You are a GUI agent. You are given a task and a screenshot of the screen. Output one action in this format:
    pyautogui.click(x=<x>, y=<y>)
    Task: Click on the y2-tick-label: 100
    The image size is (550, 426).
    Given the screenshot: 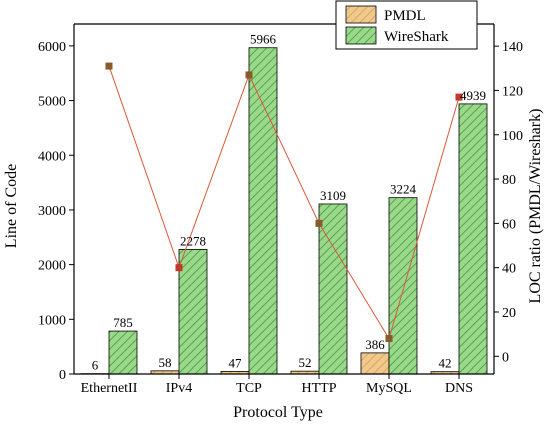 What is the action you would take?
    pyautogui.click(x=512, y=136)
    